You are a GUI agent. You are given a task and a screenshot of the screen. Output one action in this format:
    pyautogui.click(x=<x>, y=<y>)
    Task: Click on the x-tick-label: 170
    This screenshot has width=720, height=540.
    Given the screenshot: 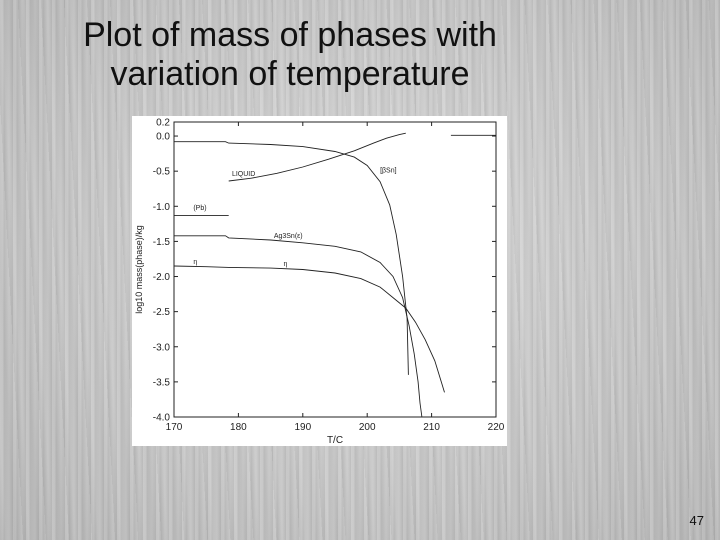 What is the action you would take?
    pyautogui.click(x=174, y=427)
    